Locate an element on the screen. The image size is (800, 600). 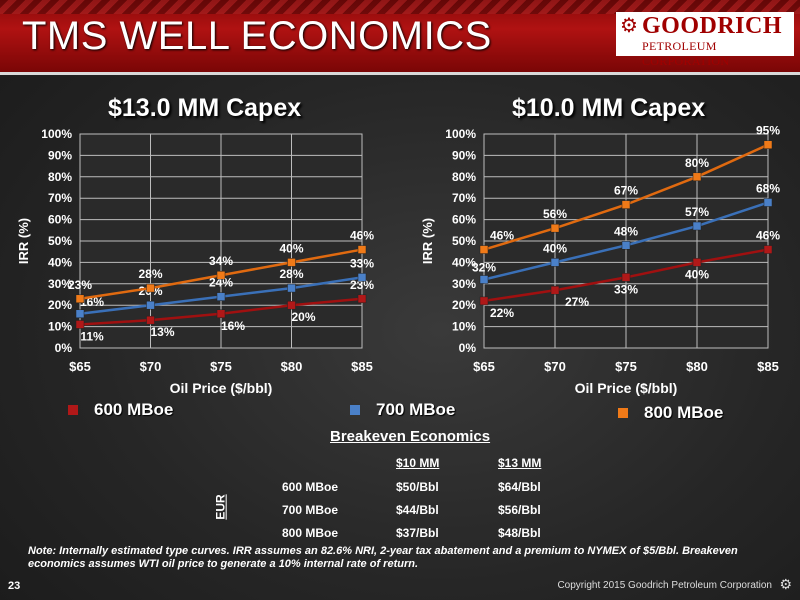
y-tick-label: 10% is located at coordinates (60, 327).